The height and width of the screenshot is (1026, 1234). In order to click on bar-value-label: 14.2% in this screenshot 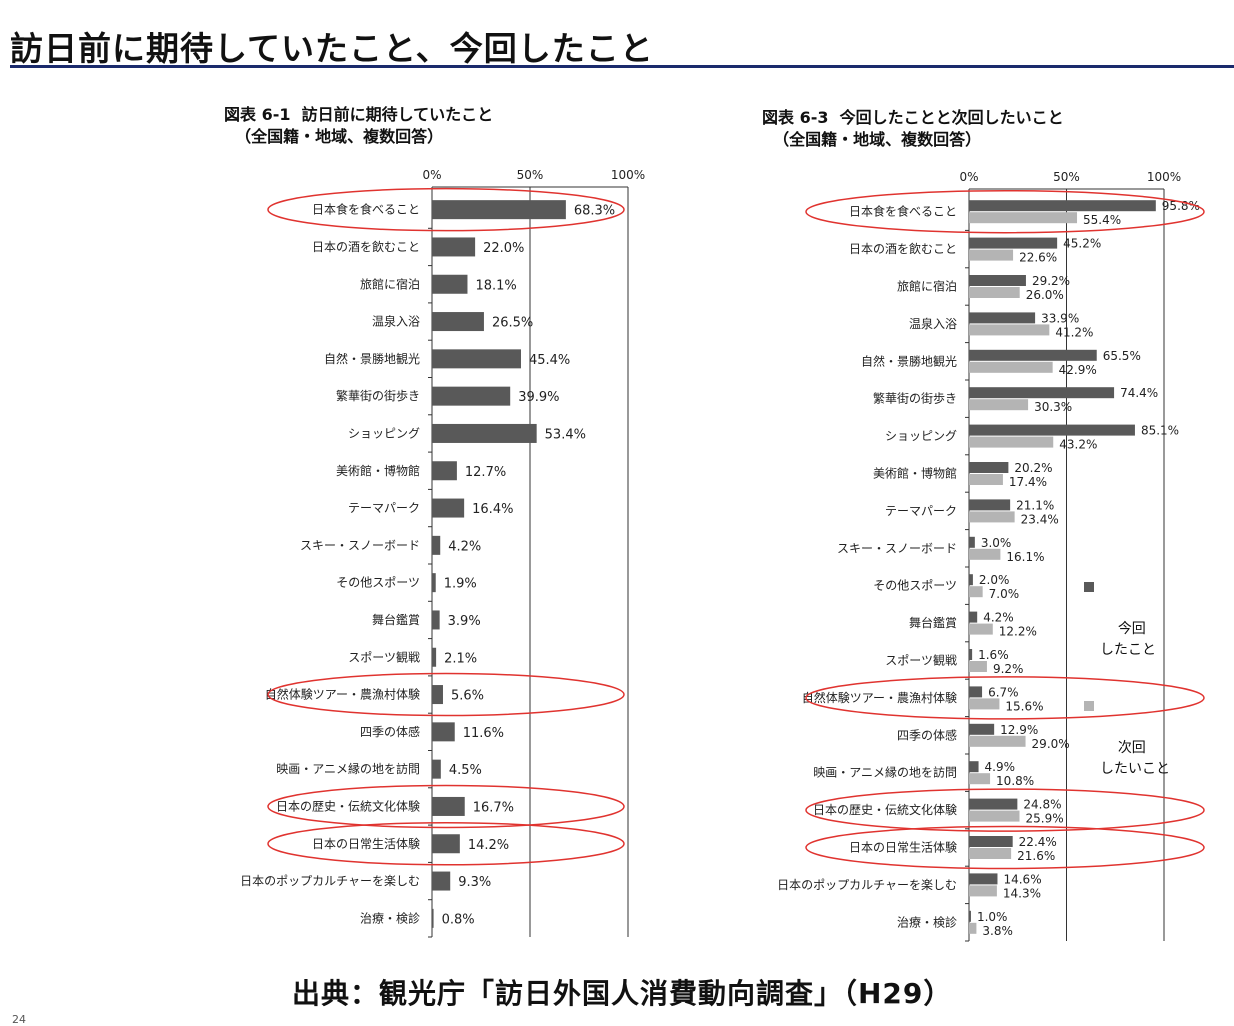, I will do `click(488, 845)`.